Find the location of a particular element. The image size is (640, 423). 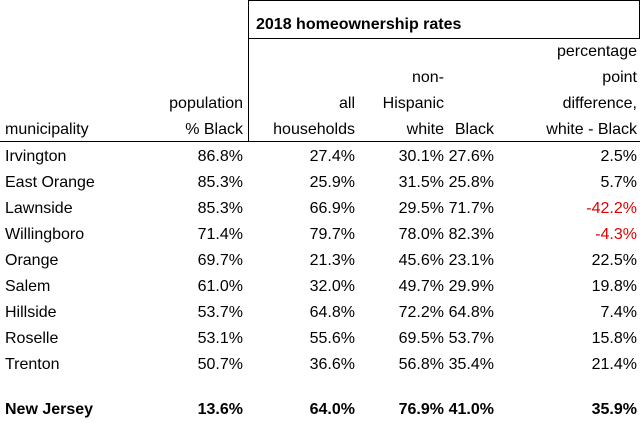

cell-value: 86.8% is located at coordinates (220, 156).